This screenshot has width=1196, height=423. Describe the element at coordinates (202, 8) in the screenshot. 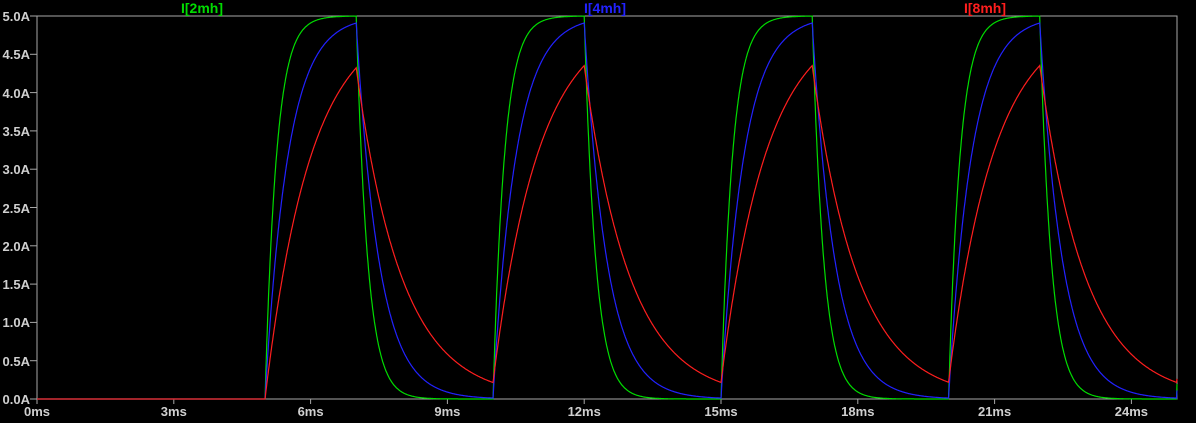

I see `trace-label-2mh: I[2mh]` at that location.